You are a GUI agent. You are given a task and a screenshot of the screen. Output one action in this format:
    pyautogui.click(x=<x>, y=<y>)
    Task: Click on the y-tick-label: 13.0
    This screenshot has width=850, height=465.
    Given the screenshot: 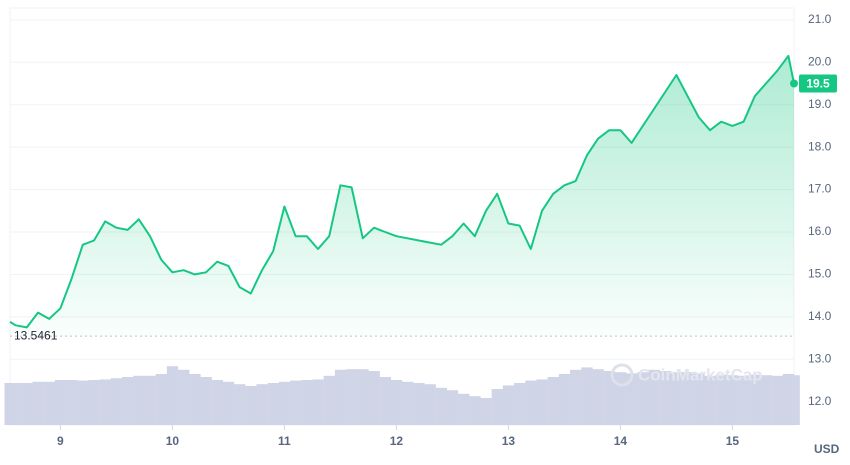 What is the action you would take?
    pyautogui.click(x=820, y=358)
    